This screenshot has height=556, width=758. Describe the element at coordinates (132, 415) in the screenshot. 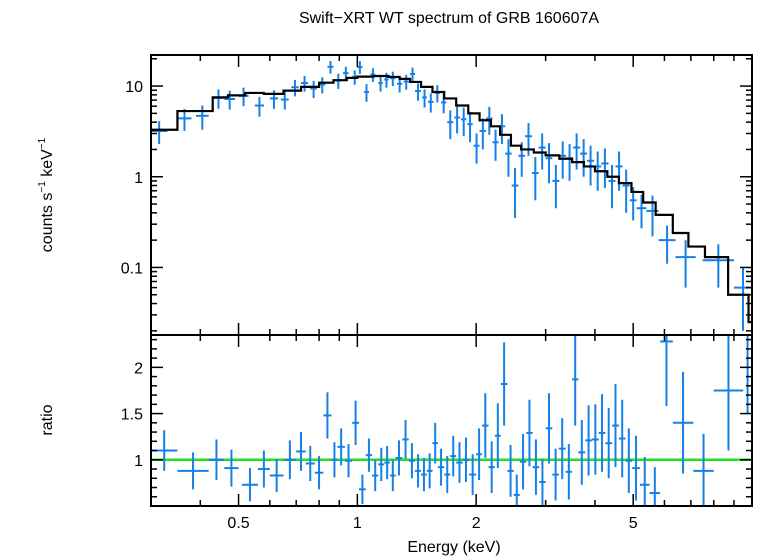

I see `ratio-y-tick-label: 1.5` at that location.